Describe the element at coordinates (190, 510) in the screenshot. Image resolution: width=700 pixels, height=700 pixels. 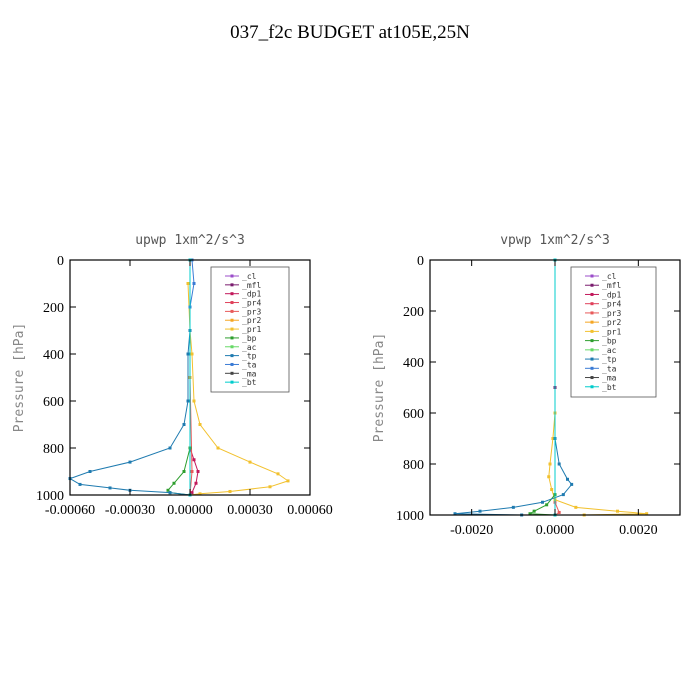
I see `x-tick-label: 0.00000` at that location.